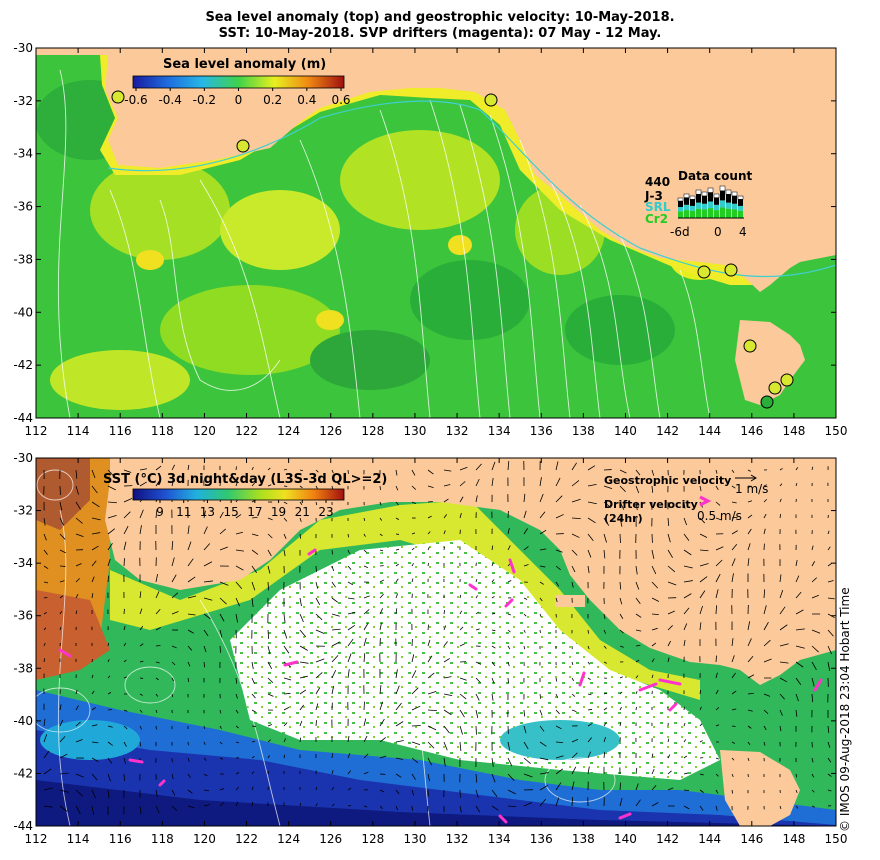 The image size is (880, 860). What do you see at coordinates (653, 196) in the screenshot?
I see `mission-j3: J-3` at bounding box center [653, 196].